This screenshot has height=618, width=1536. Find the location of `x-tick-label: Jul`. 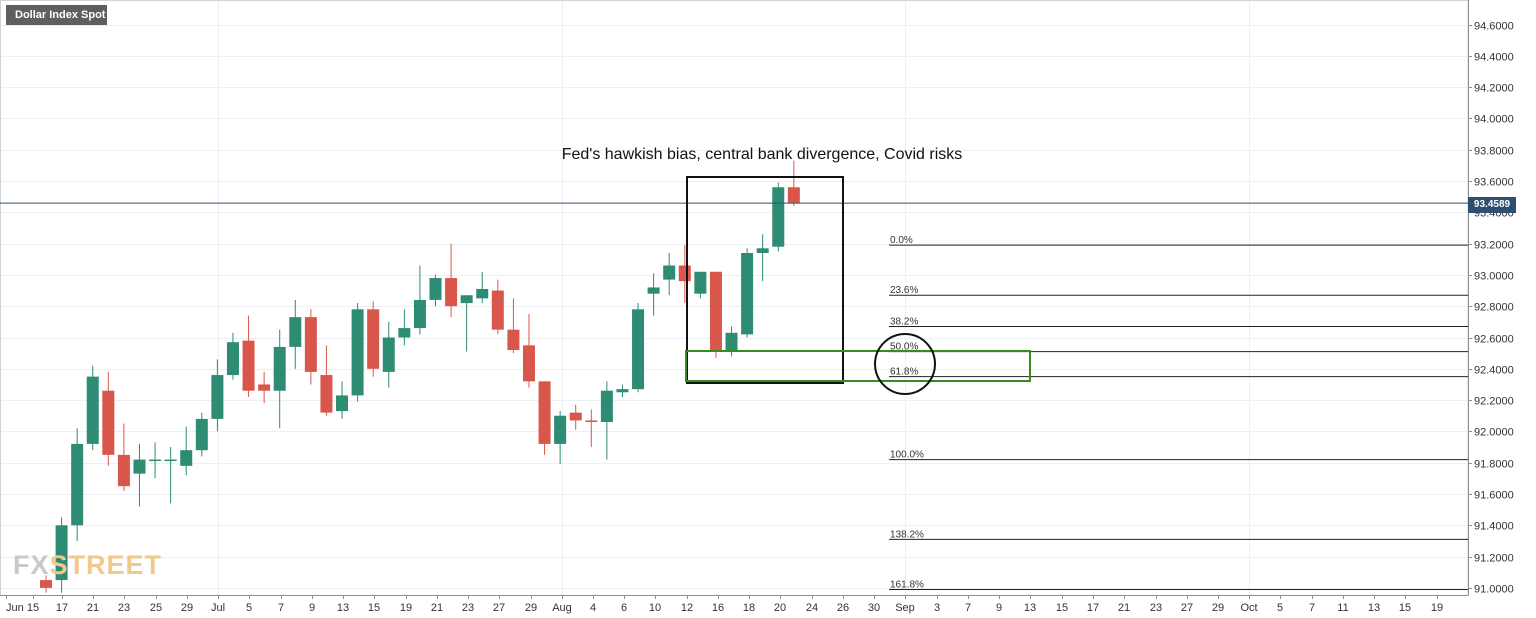

x-tick-label: Jul is located at coordinates (218, 608).